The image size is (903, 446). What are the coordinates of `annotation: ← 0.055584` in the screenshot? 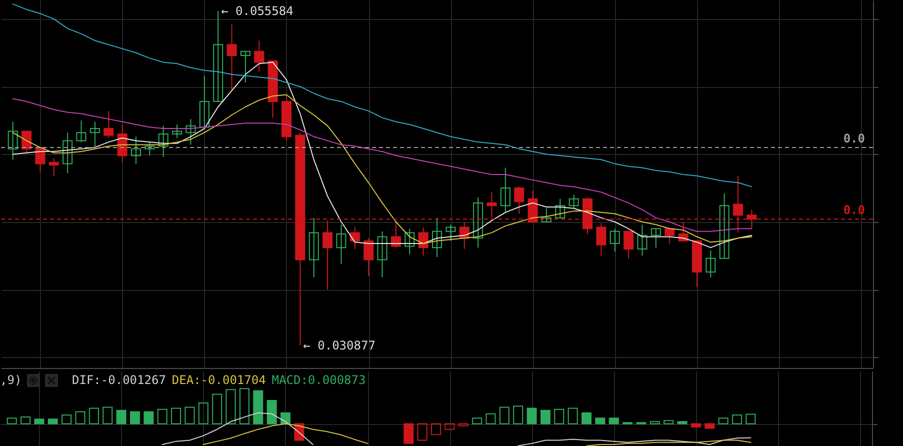 It's located at (257, 11).